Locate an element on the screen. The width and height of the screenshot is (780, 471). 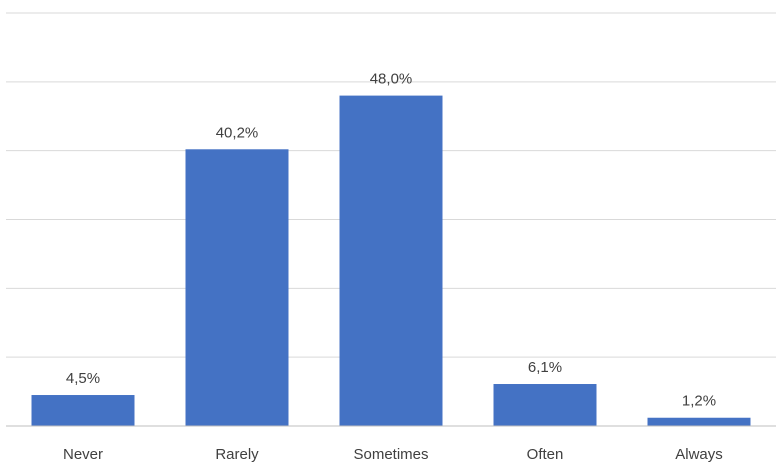
bar-always is located at coordinates (699, 421).